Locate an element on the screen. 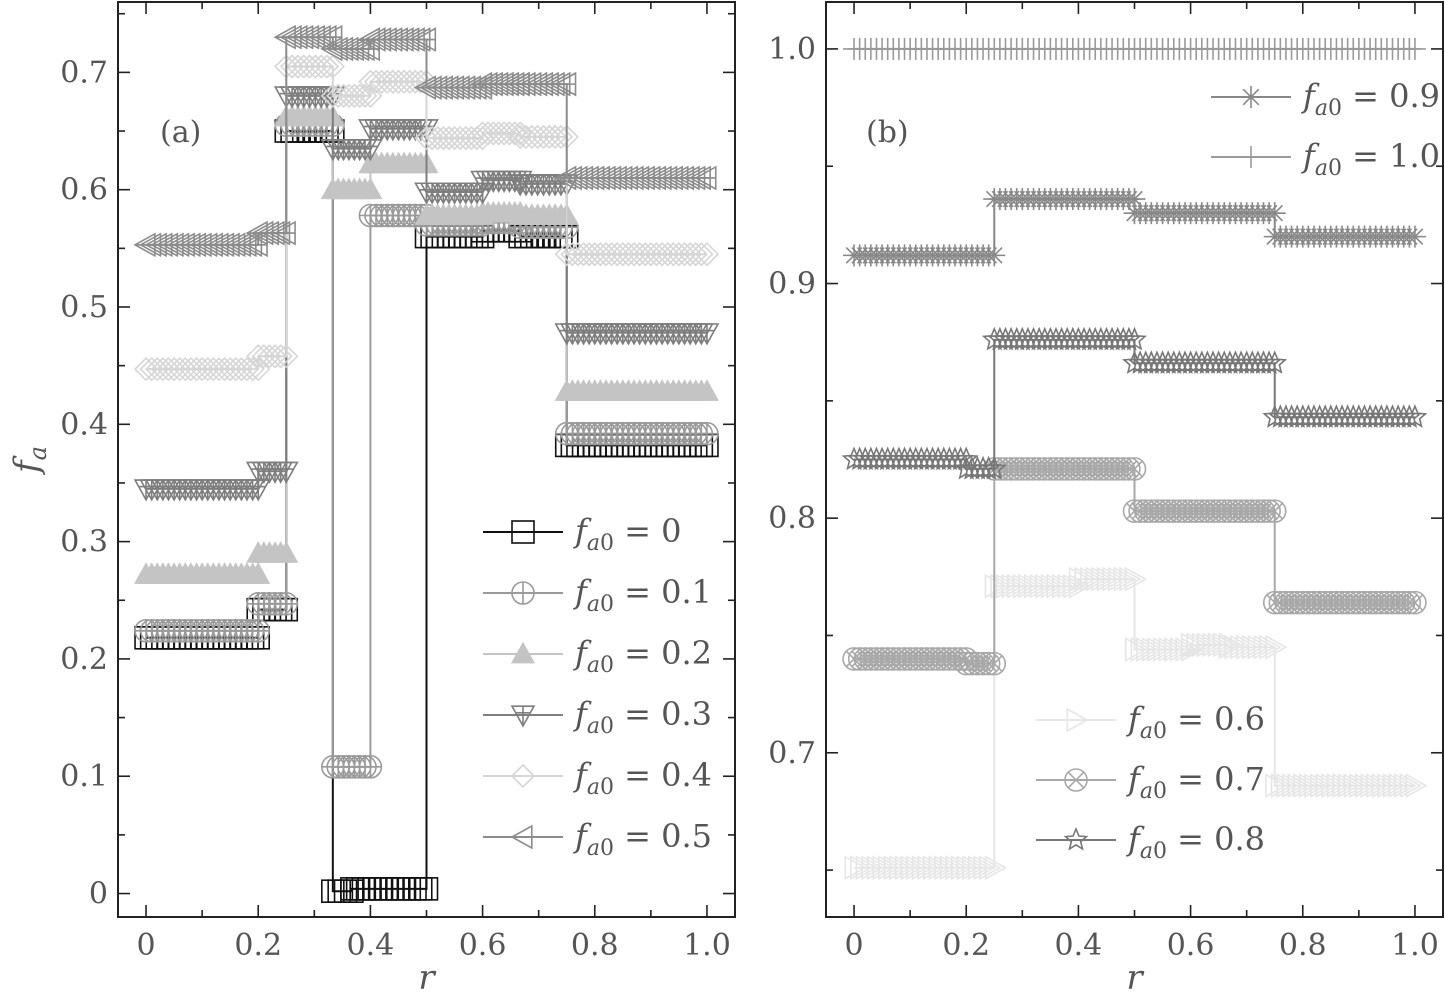 The width and height of the screenshot is (1445, 994). legend-label: fa0 = 0.3 is located at coordinates (642, 717).